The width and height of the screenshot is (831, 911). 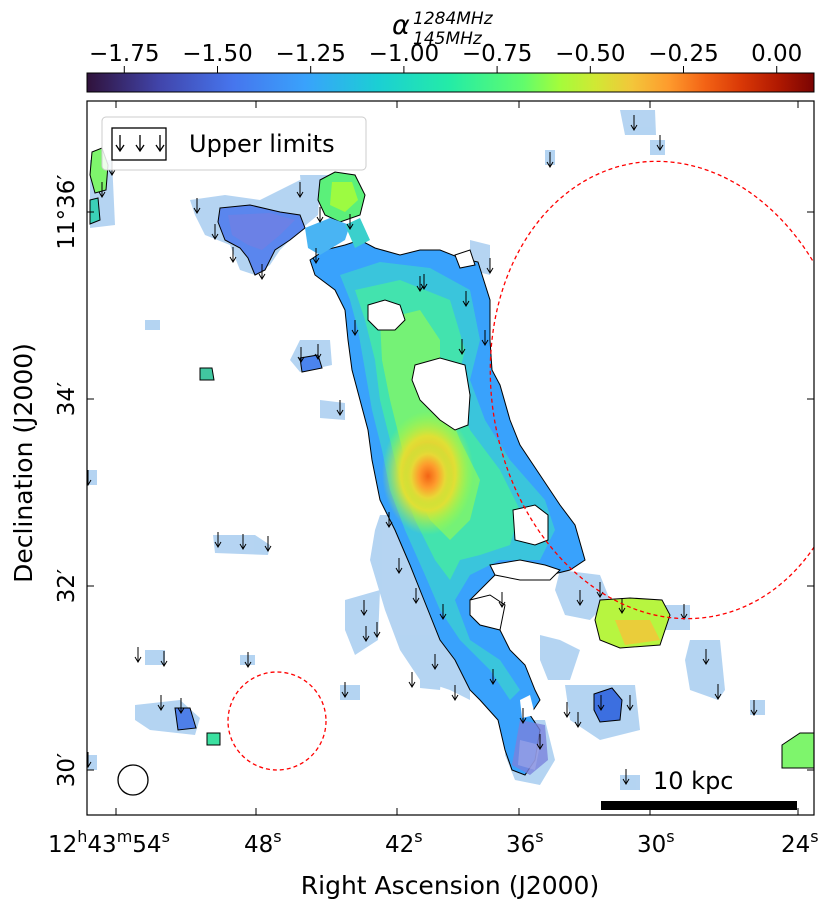 I want to click on y-tick-labels: 11°36′ 34′ 32′ 30′, so click(x=67, y=480).